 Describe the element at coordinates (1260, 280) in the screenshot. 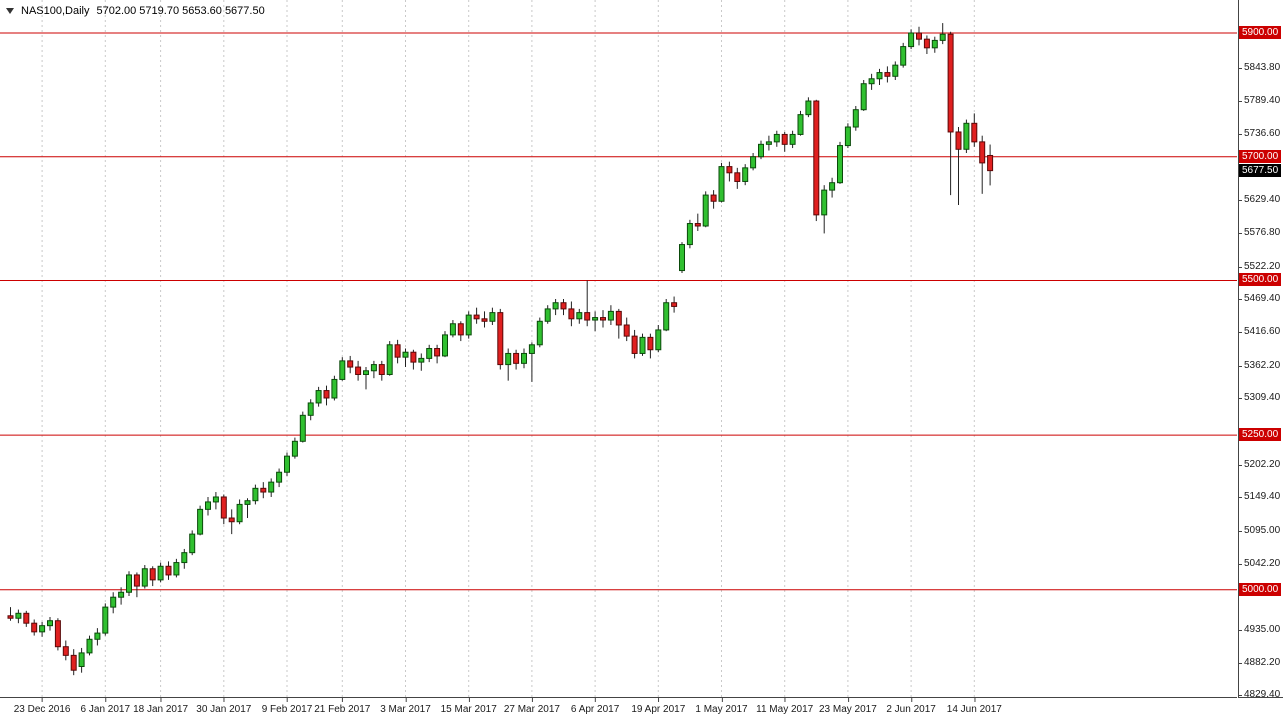

I see `price-level-label: 5500.00` at that location.